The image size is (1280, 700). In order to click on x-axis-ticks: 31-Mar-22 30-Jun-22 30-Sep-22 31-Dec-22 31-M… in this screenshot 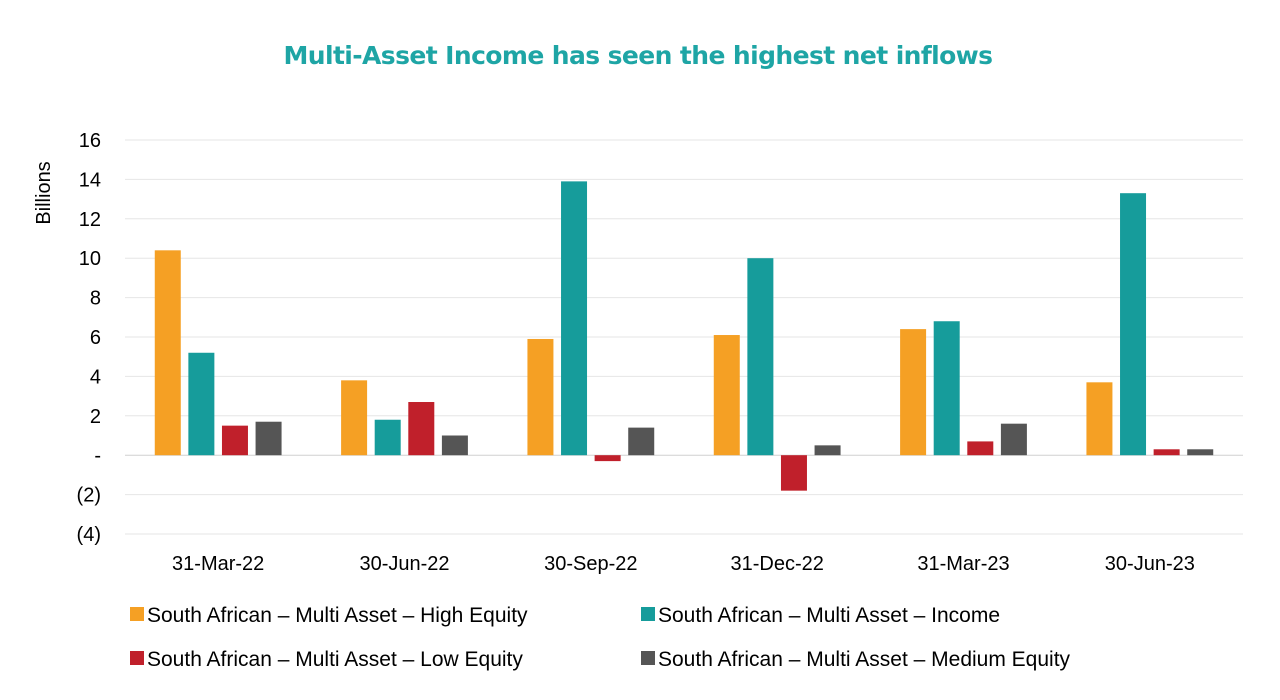, I will do `click(683, 564)`.